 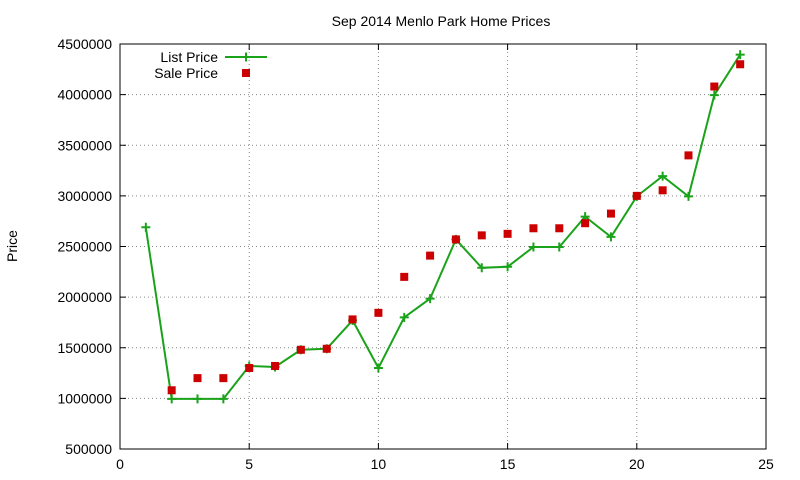 I want to click on x-tick-label: 20, so click(x=637, y=464).